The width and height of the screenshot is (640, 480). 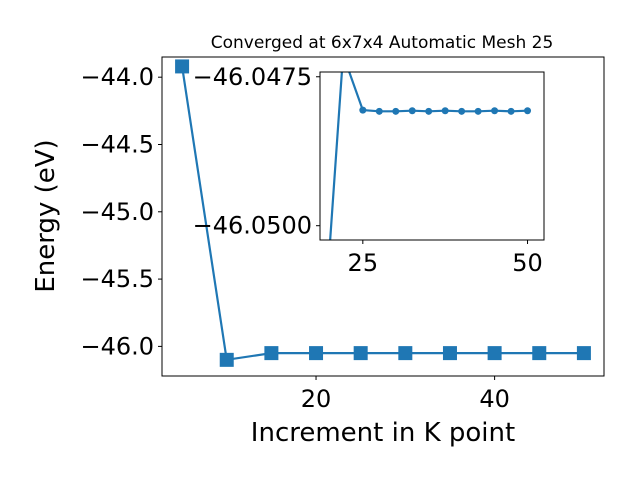 I want to click on inset-x-axis: 25 50, so click(x=445, y=258).